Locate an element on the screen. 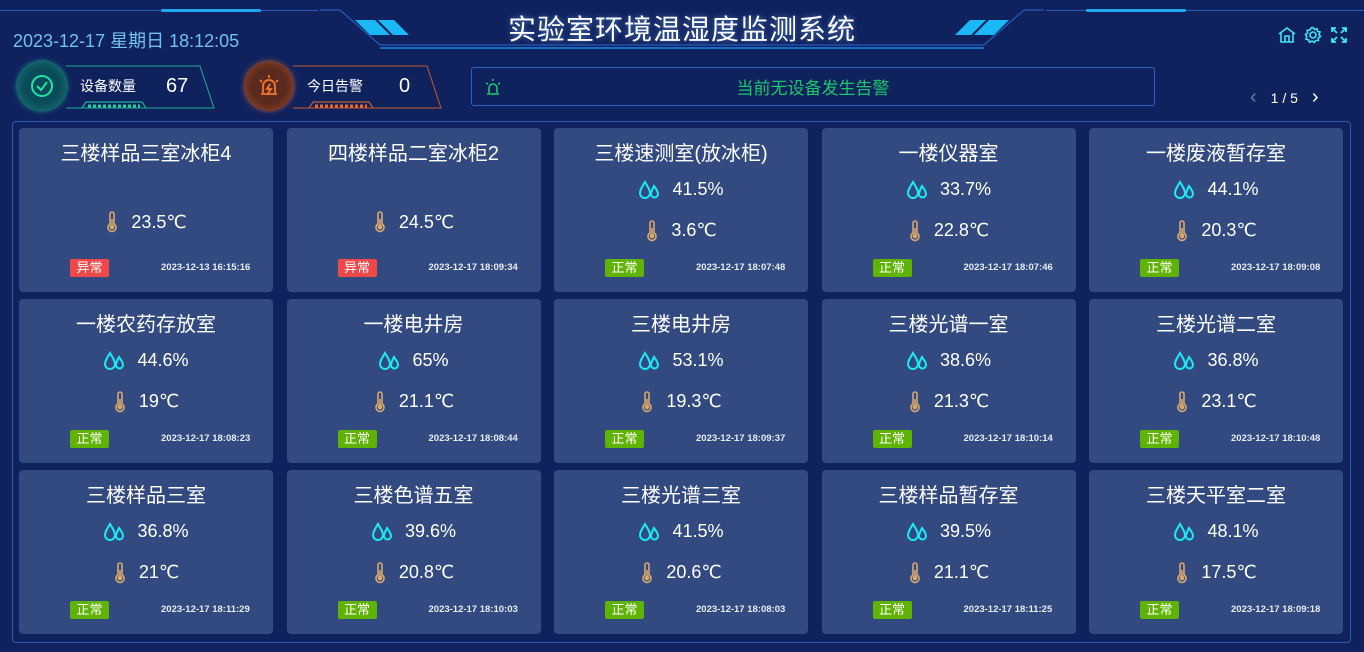 This screenshot has width=1364, height=652. status-badge: 异常 is located at coordinates (89, 268).